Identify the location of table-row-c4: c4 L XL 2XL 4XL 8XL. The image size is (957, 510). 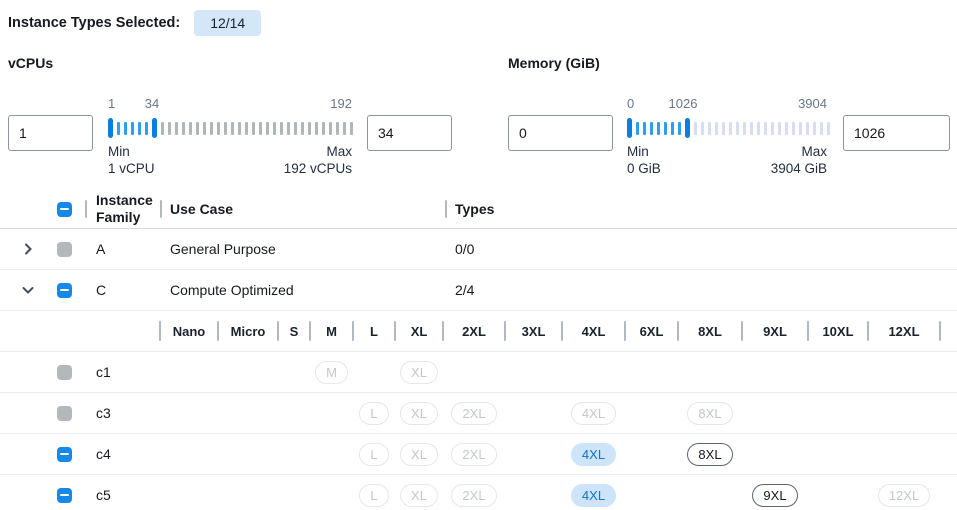
(478, 454).